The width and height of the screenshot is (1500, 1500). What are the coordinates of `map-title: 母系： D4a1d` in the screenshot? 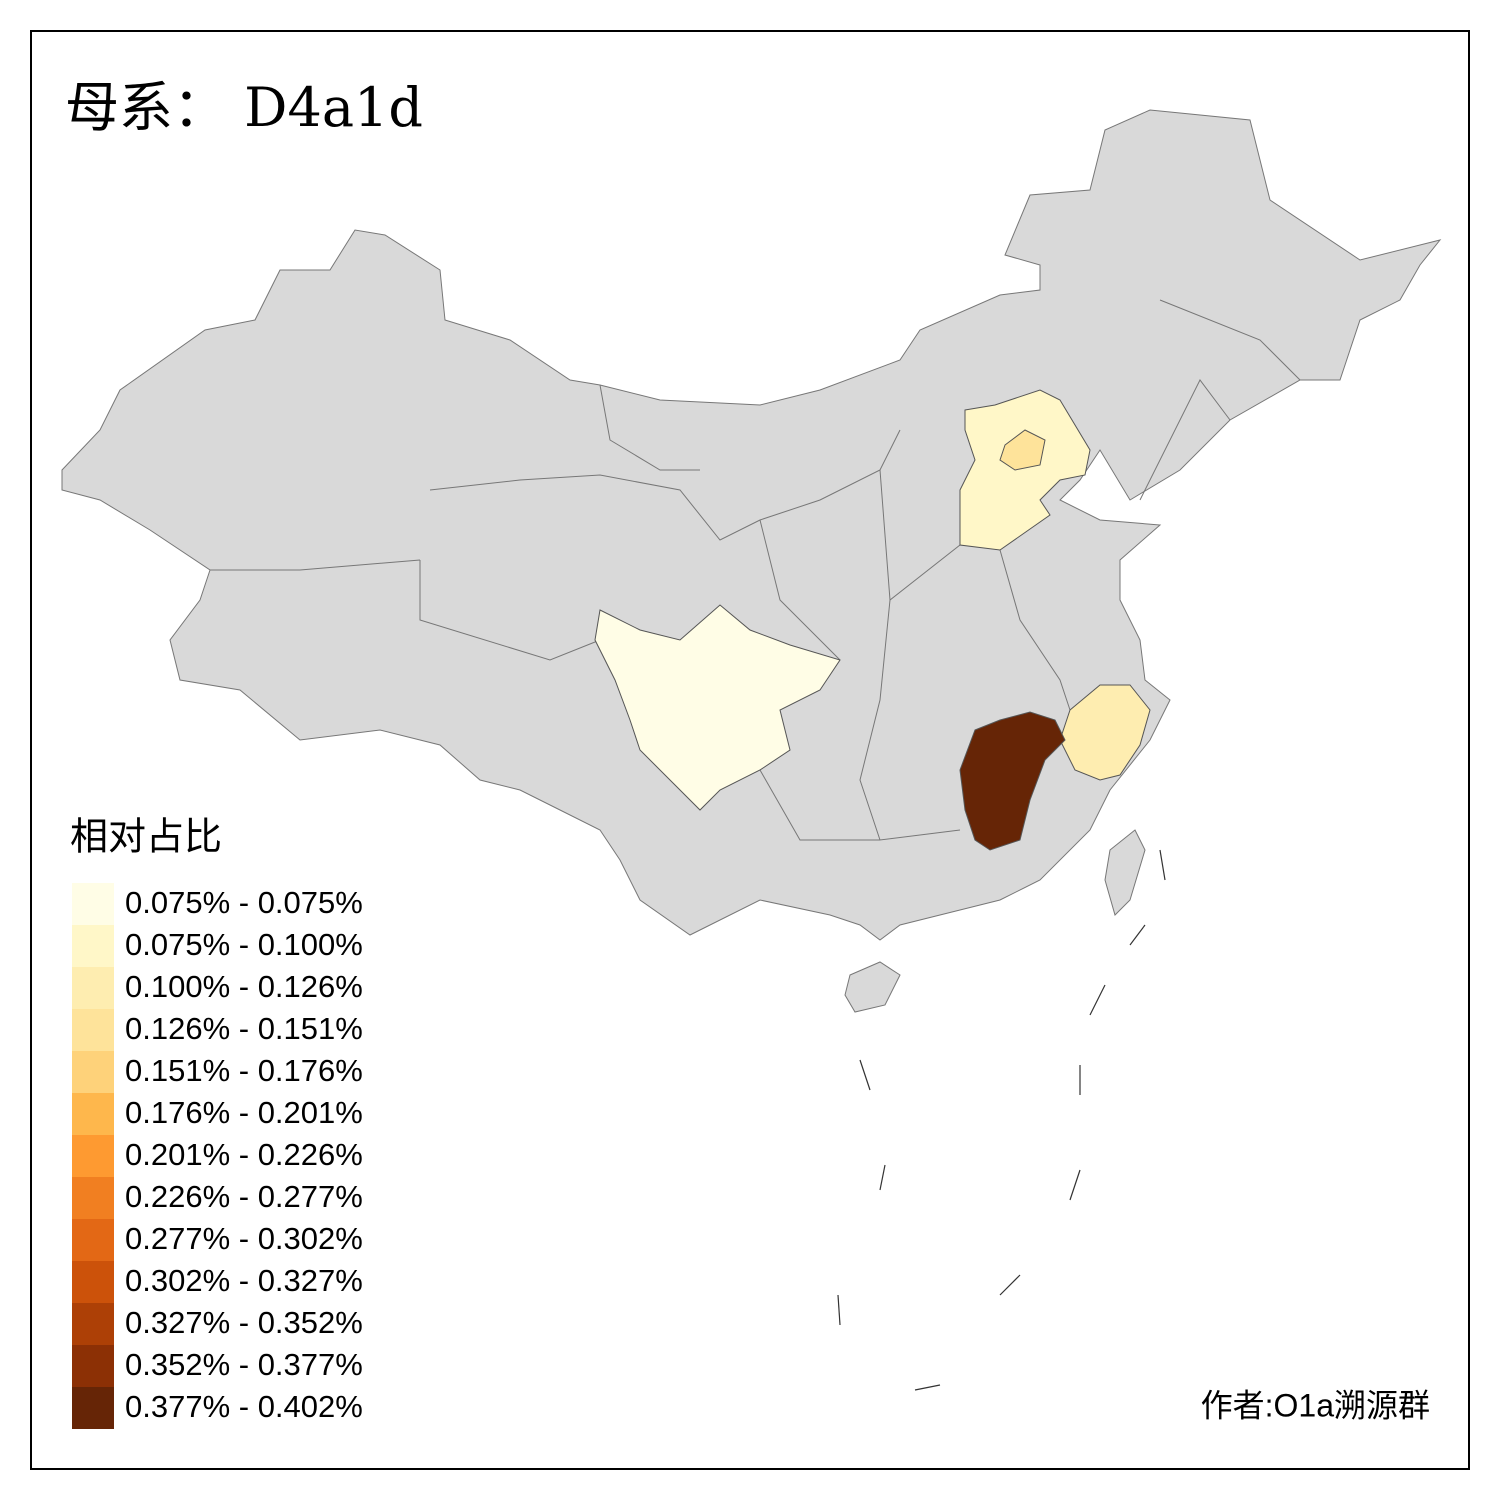 It's located at (244, 107).